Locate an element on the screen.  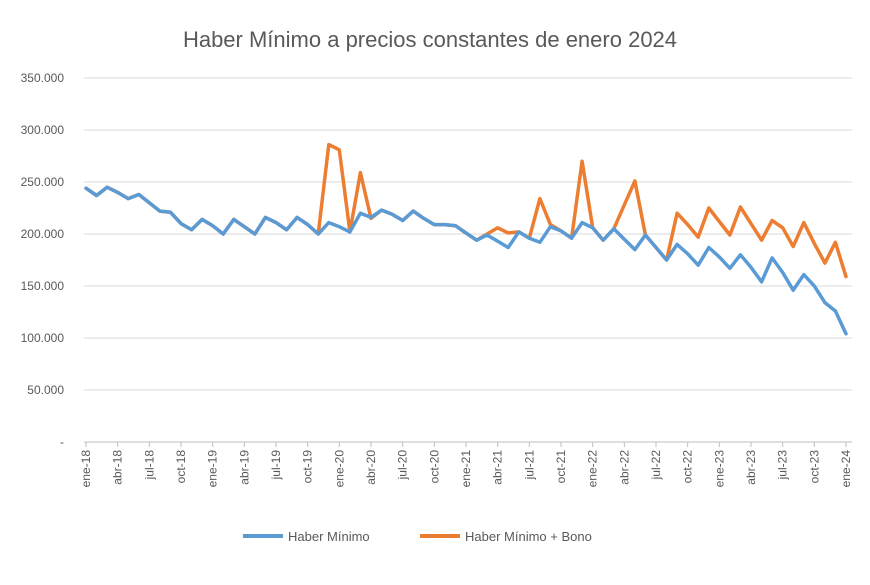
y-tick-label: 150.000 is located at coordinates (43, 286).